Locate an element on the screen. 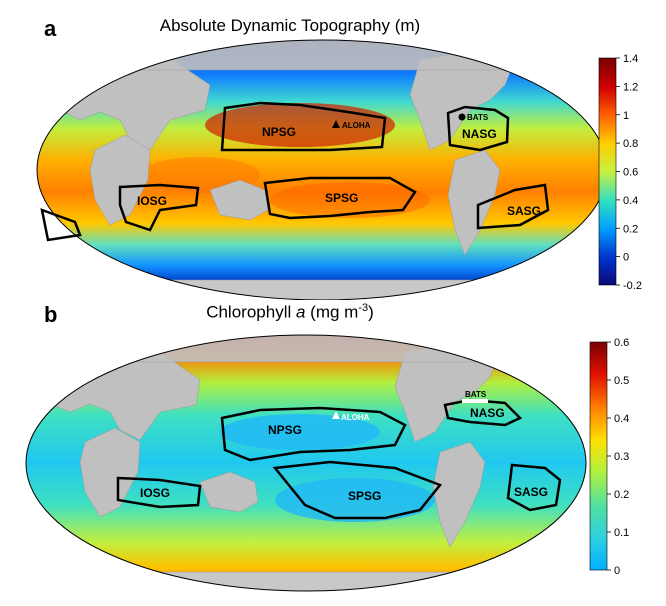 This screenshot has height=606, width=666. title-suffix: ) is located at coordinates (371, 312).